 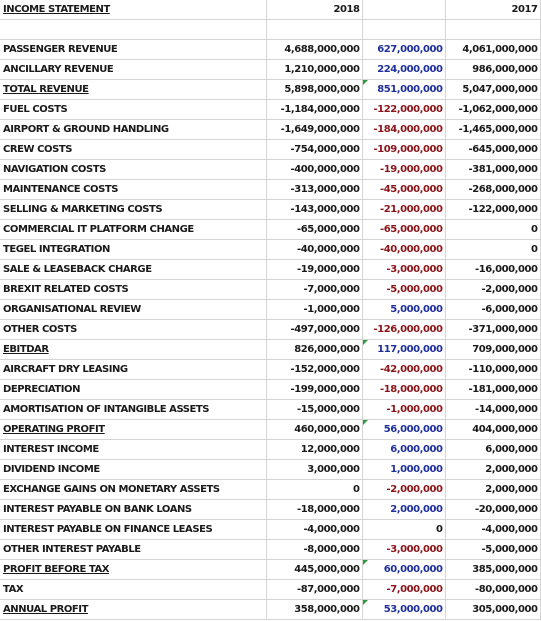 What do you see at coordinates (314, 409) in the screenshot?
I see `value-2018-cell: -15,000,000` at bounding box center [314, 409].